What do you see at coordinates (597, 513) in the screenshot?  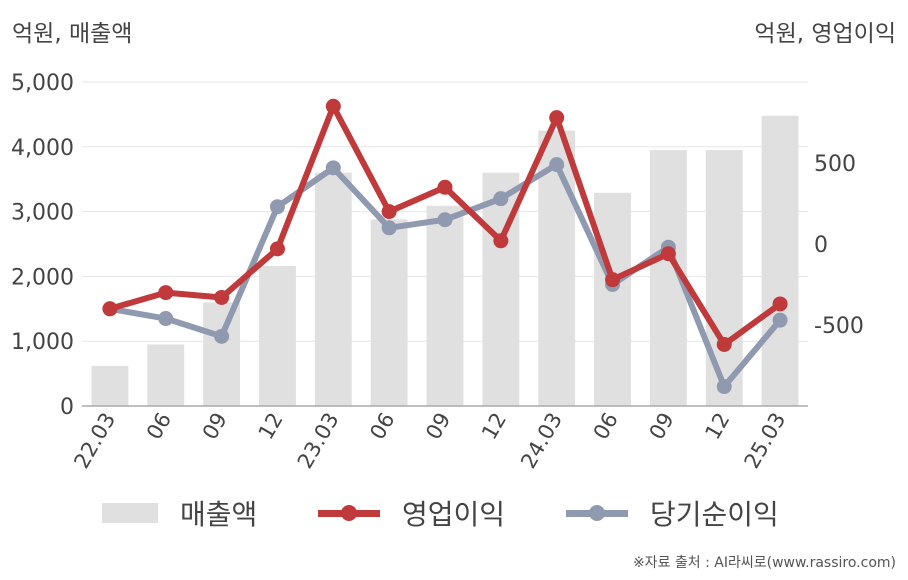 I see `legend-swatch-net` at bounding box center [597, 513].